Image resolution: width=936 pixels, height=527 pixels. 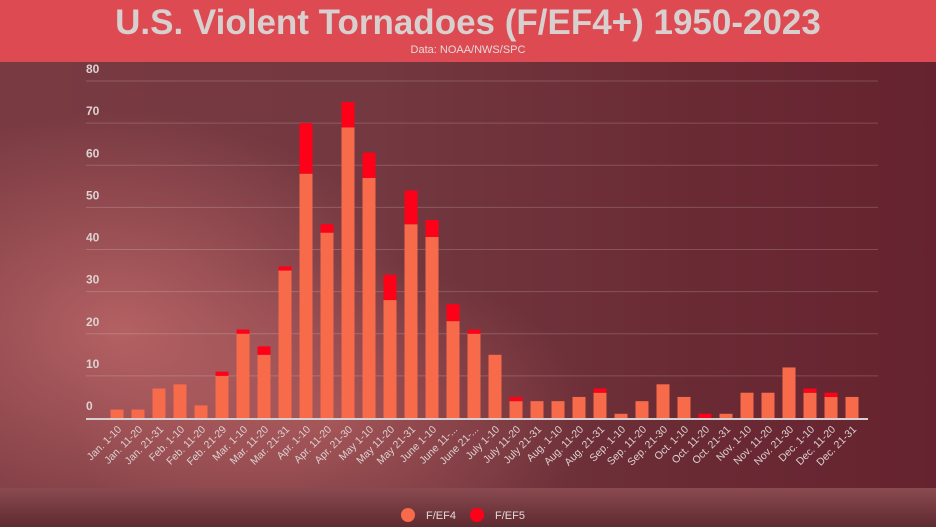 I want to click on y-tick-label: 30, so click(x=93, y=280).